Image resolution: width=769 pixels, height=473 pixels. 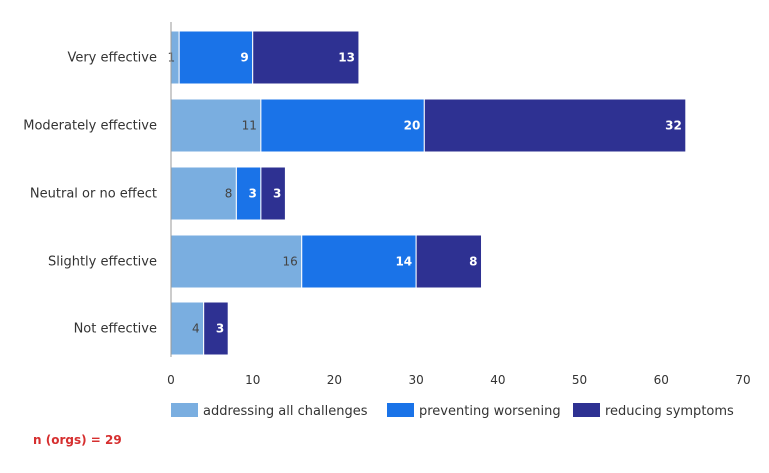 I want to click on bar-reducing-symptoms-not-effective, so click(x=216, y=328).